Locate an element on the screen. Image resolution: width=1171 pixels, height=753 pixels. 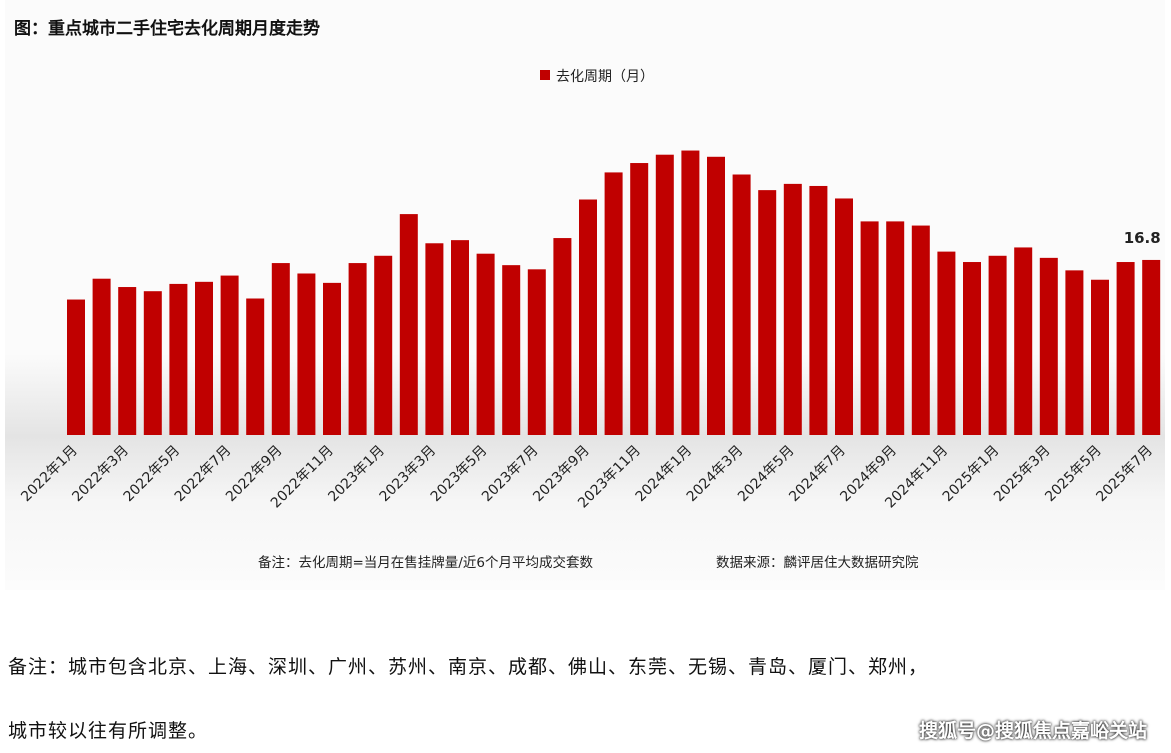
chart-title: 图：重点城市二手住宅去化周期月度走势 is located at coordinates (167, 29).